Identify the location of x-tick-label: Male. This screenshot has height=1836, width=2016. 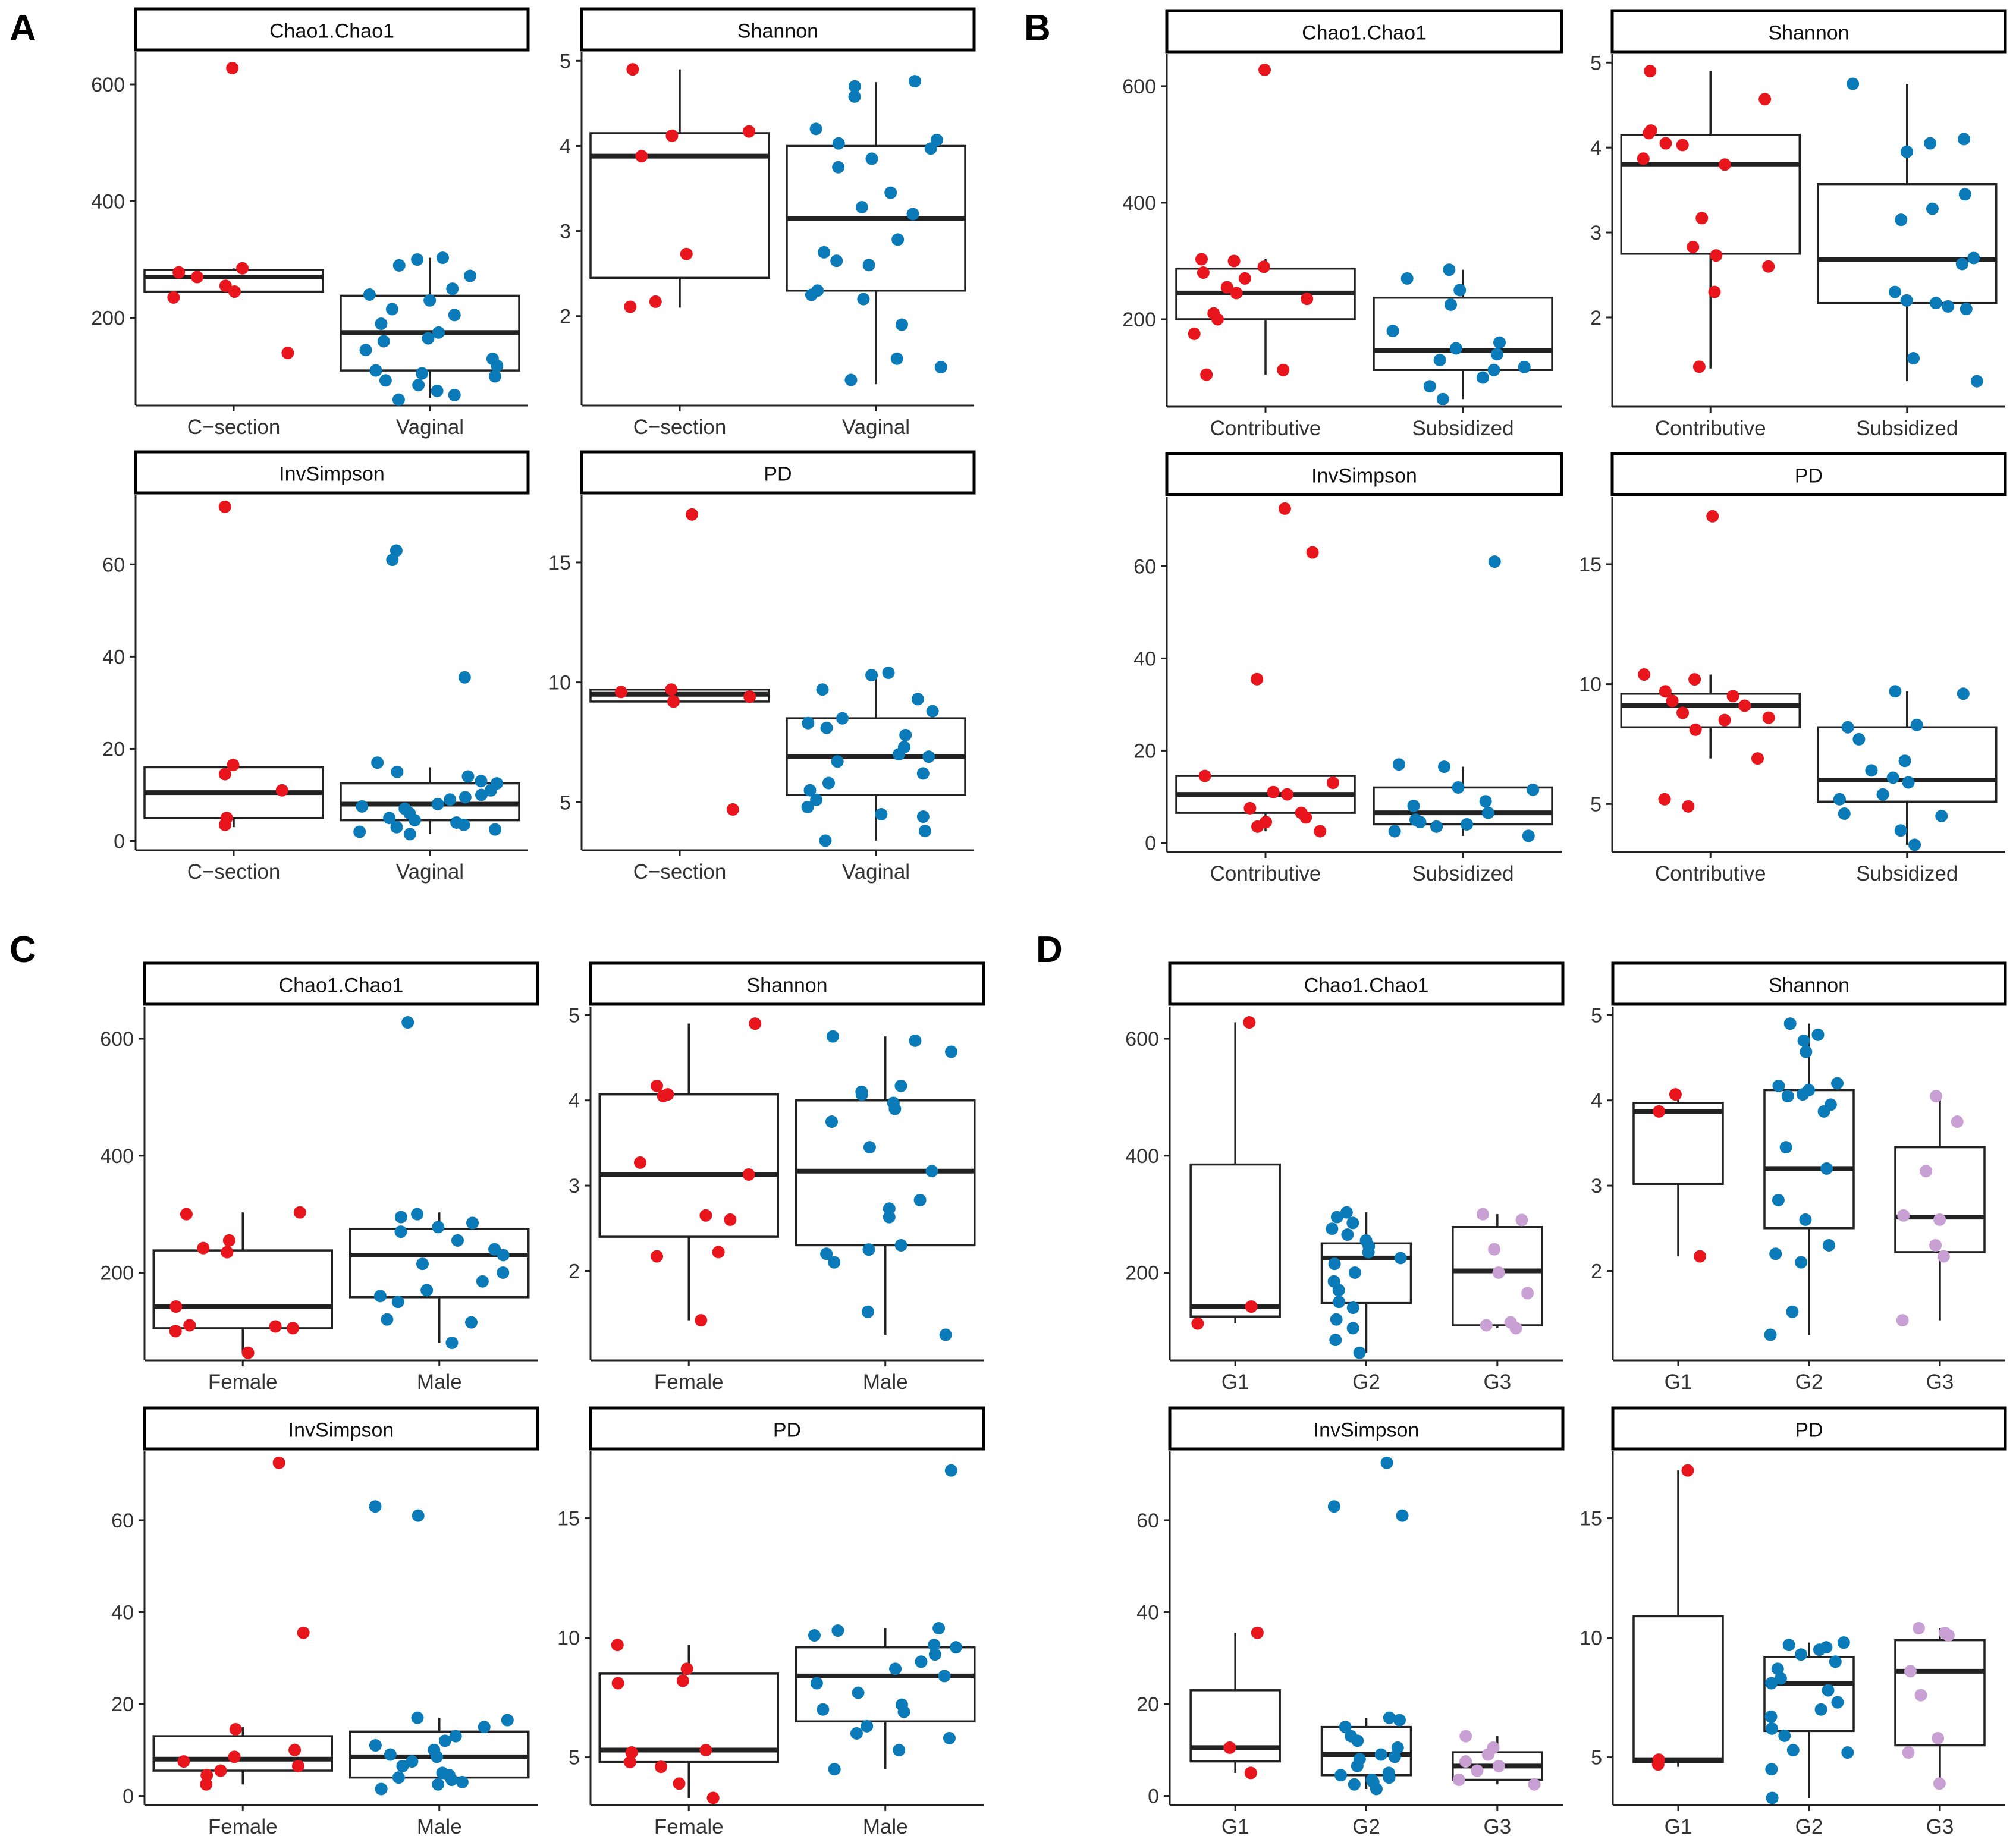
(439, 1825).